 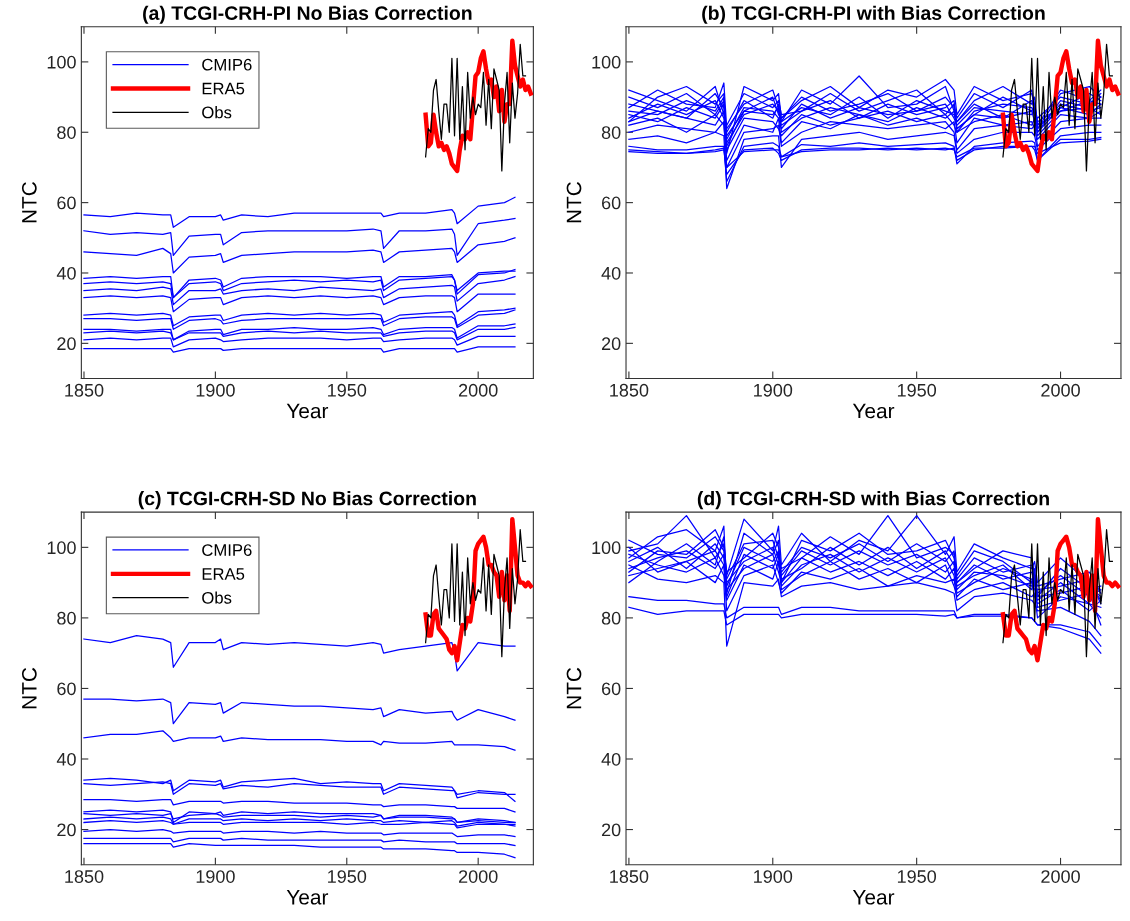 What do you see at coordinates (873, 500) in the screenshot?
I see `chart-title: (d) TCGI-CRH-SD with Bias Correction` at bounding box center [873, 500].